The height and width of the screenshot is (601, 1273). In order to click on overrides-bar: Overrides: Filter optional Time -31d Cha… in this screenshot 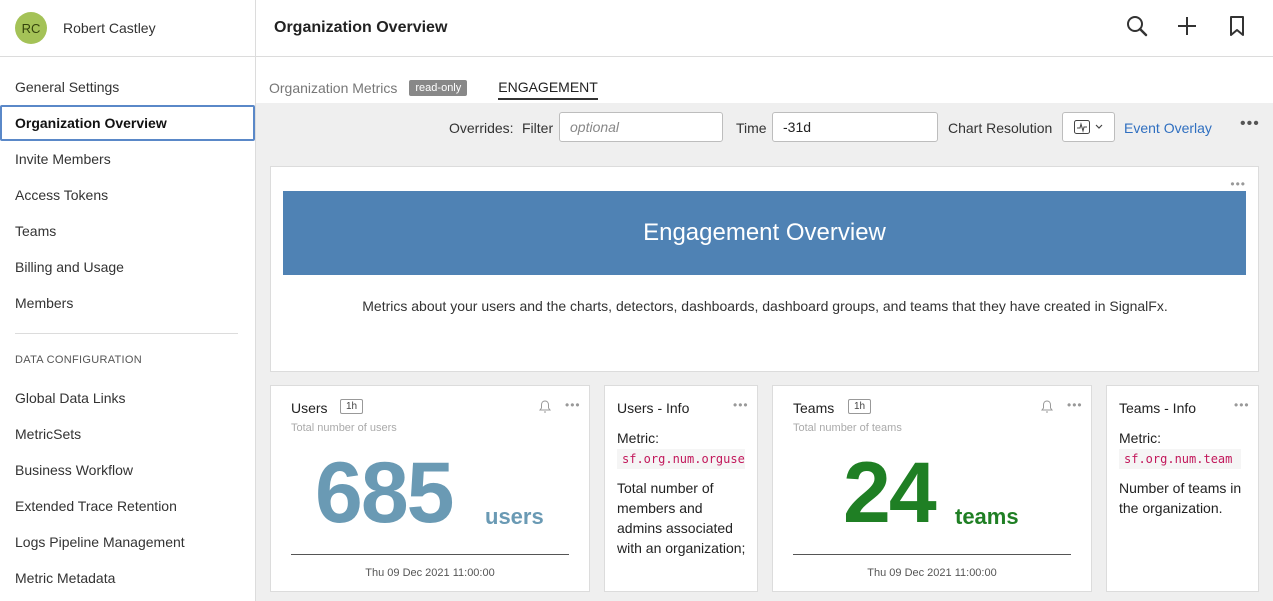, I will do `click(764, 127)`.